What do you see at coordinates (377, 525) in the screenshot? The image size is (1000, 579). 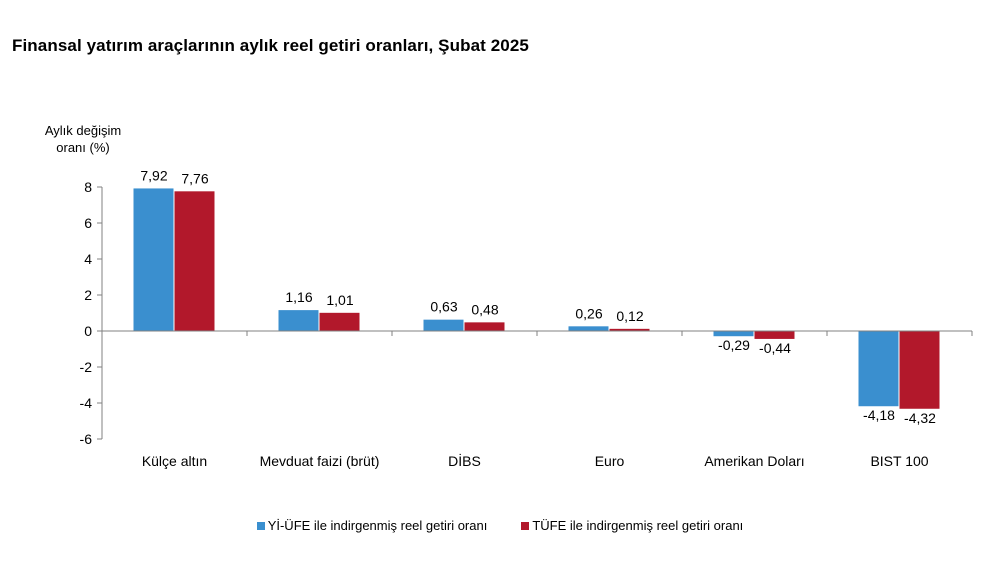 I see `legend-label-yi-ufe: Yİ-ÜFE ile indirgenmiş reel getiri oranı` at bounding box center [377, 525].